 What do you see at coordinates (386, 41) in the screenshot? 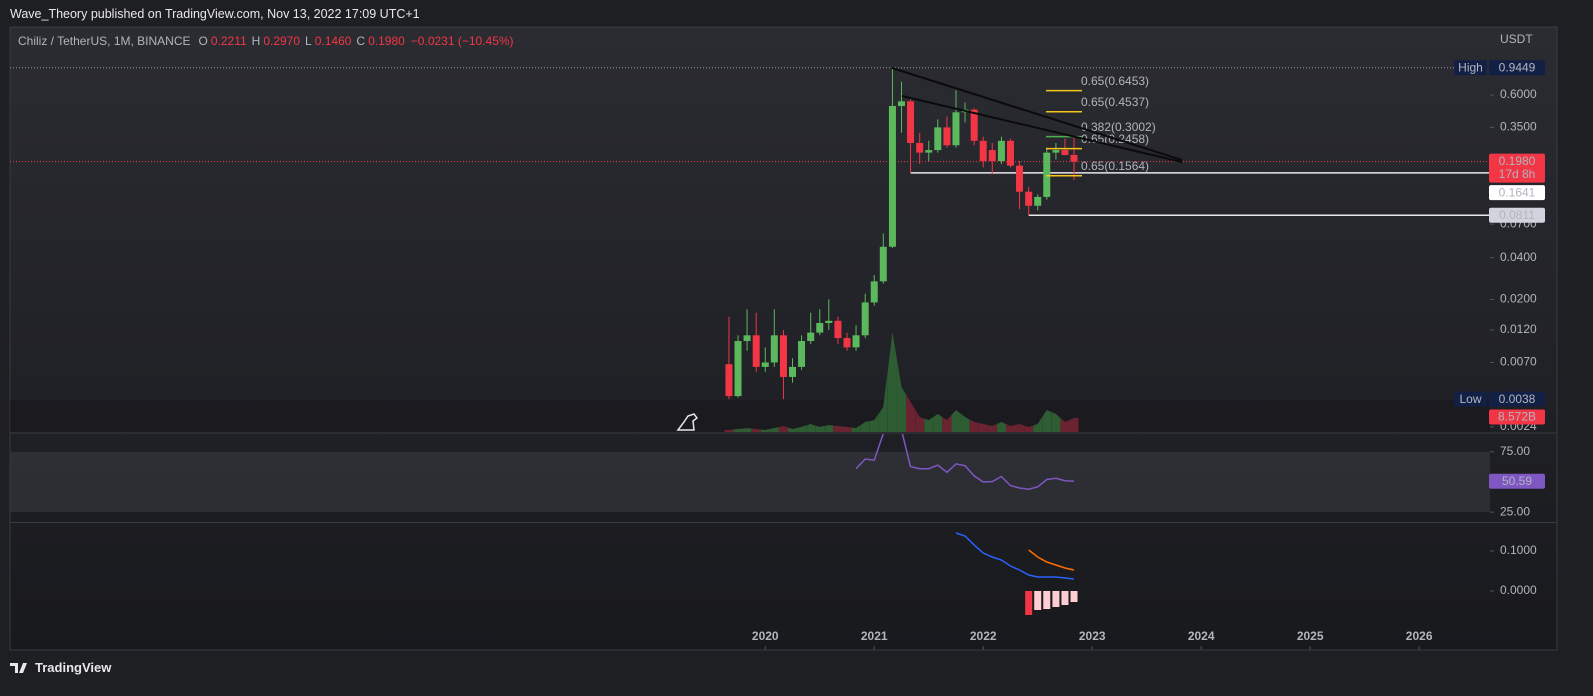
I see `ohlc-value: 0.1980` at bounding box center [386, 41].